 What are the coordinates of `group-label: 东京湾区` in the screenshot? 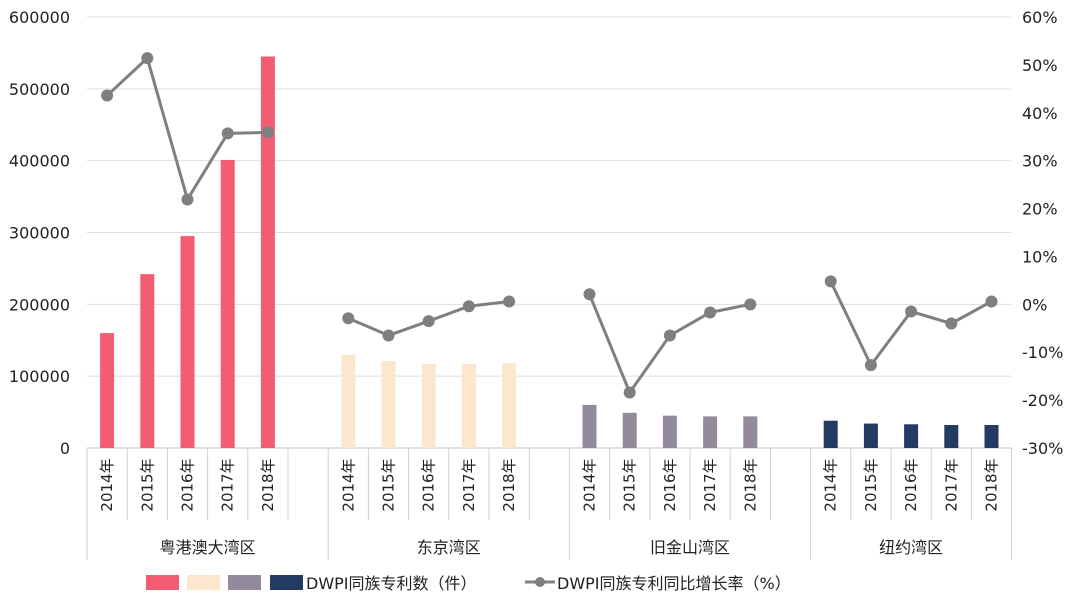 It's located at (449, 547).